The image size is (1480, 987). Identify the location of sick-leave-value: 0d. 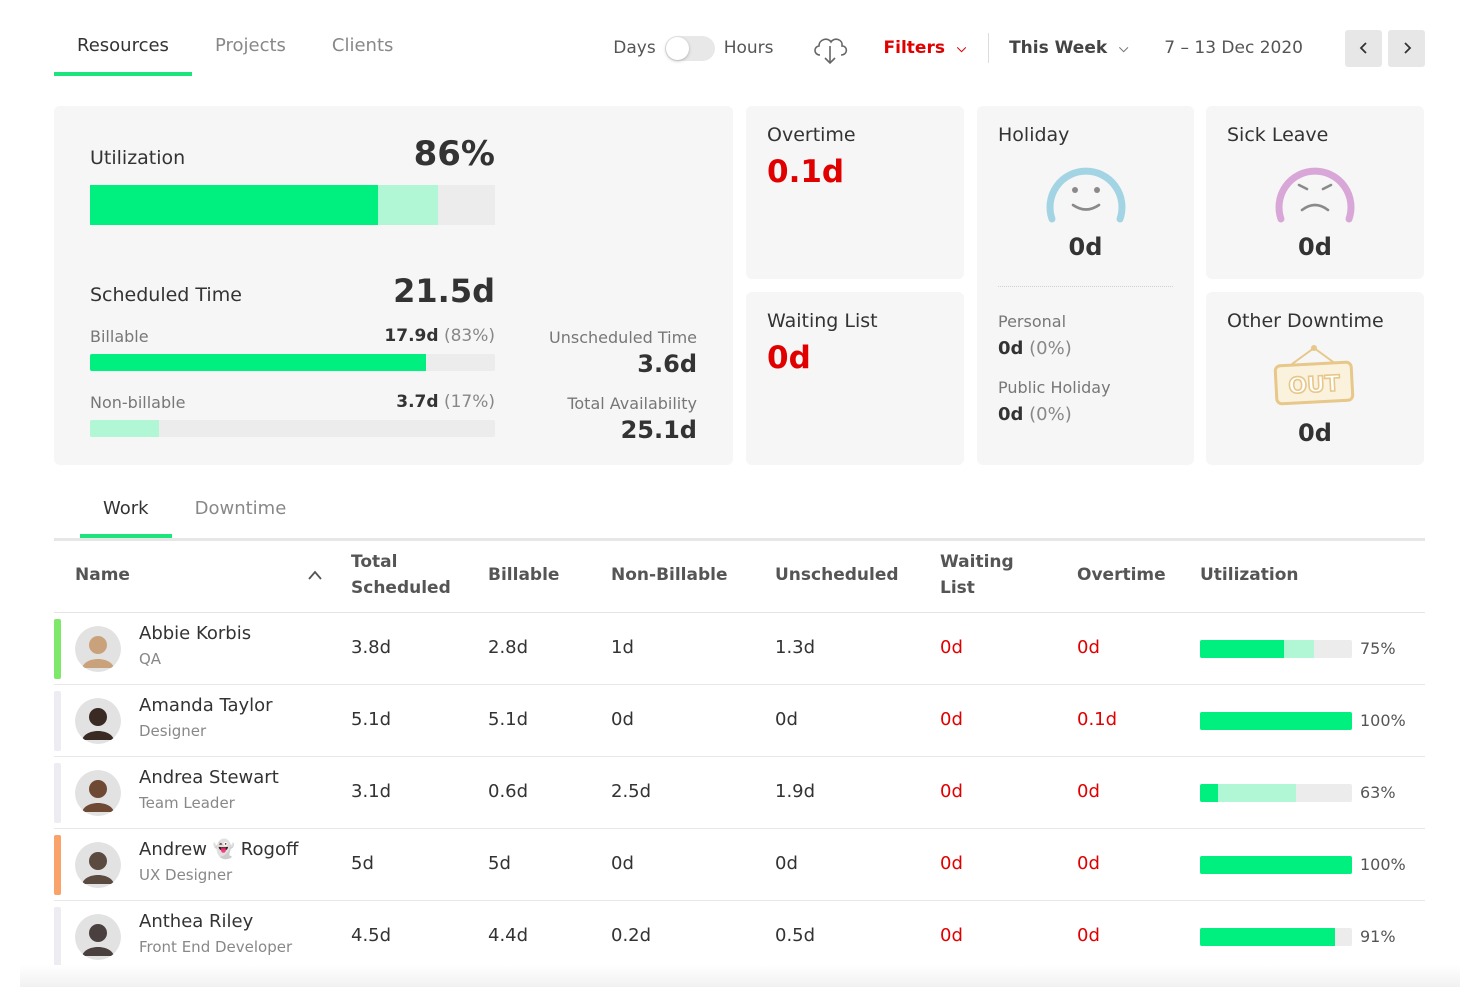
(1315, 247).